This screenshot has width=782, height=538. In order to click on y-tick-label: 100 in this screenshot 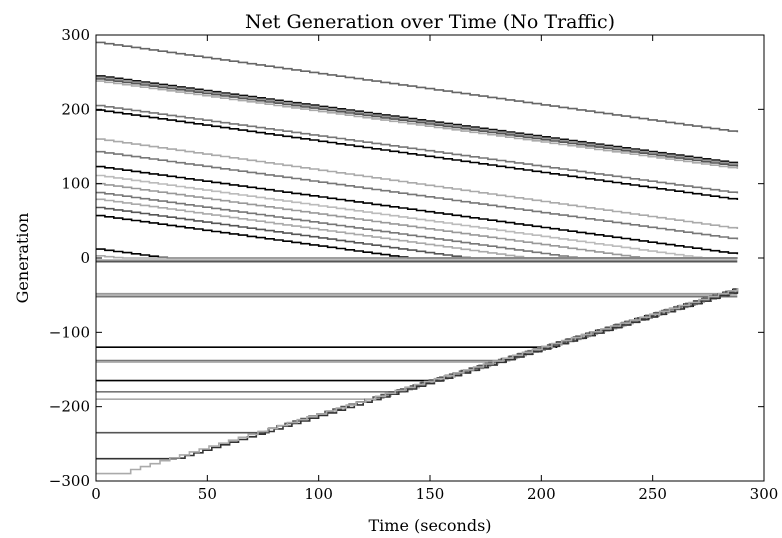, I will do `click(75, 184)`.